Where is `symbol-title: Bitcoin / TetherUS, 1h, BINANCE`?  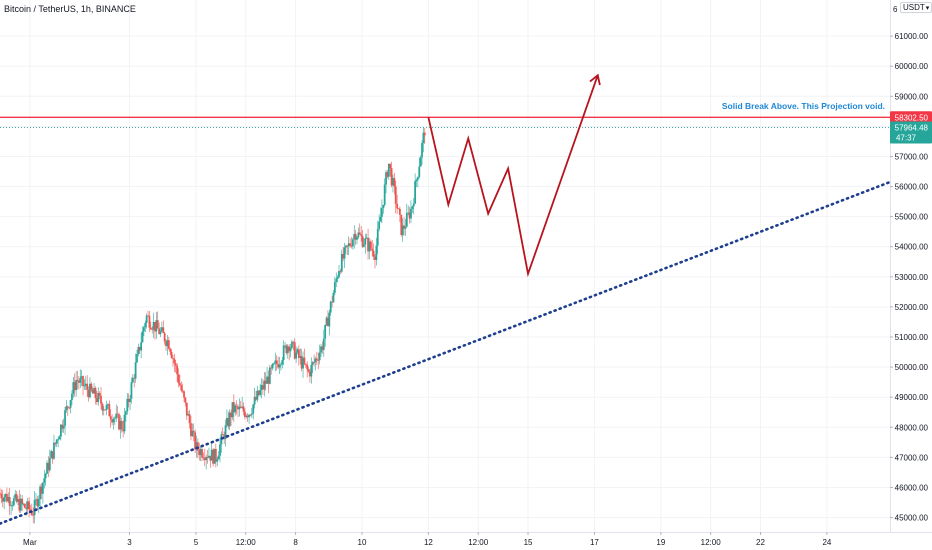
symbol-title: Bitcoin / TetherUS, 1h, BINANCE is located at coordinates (70, 9).